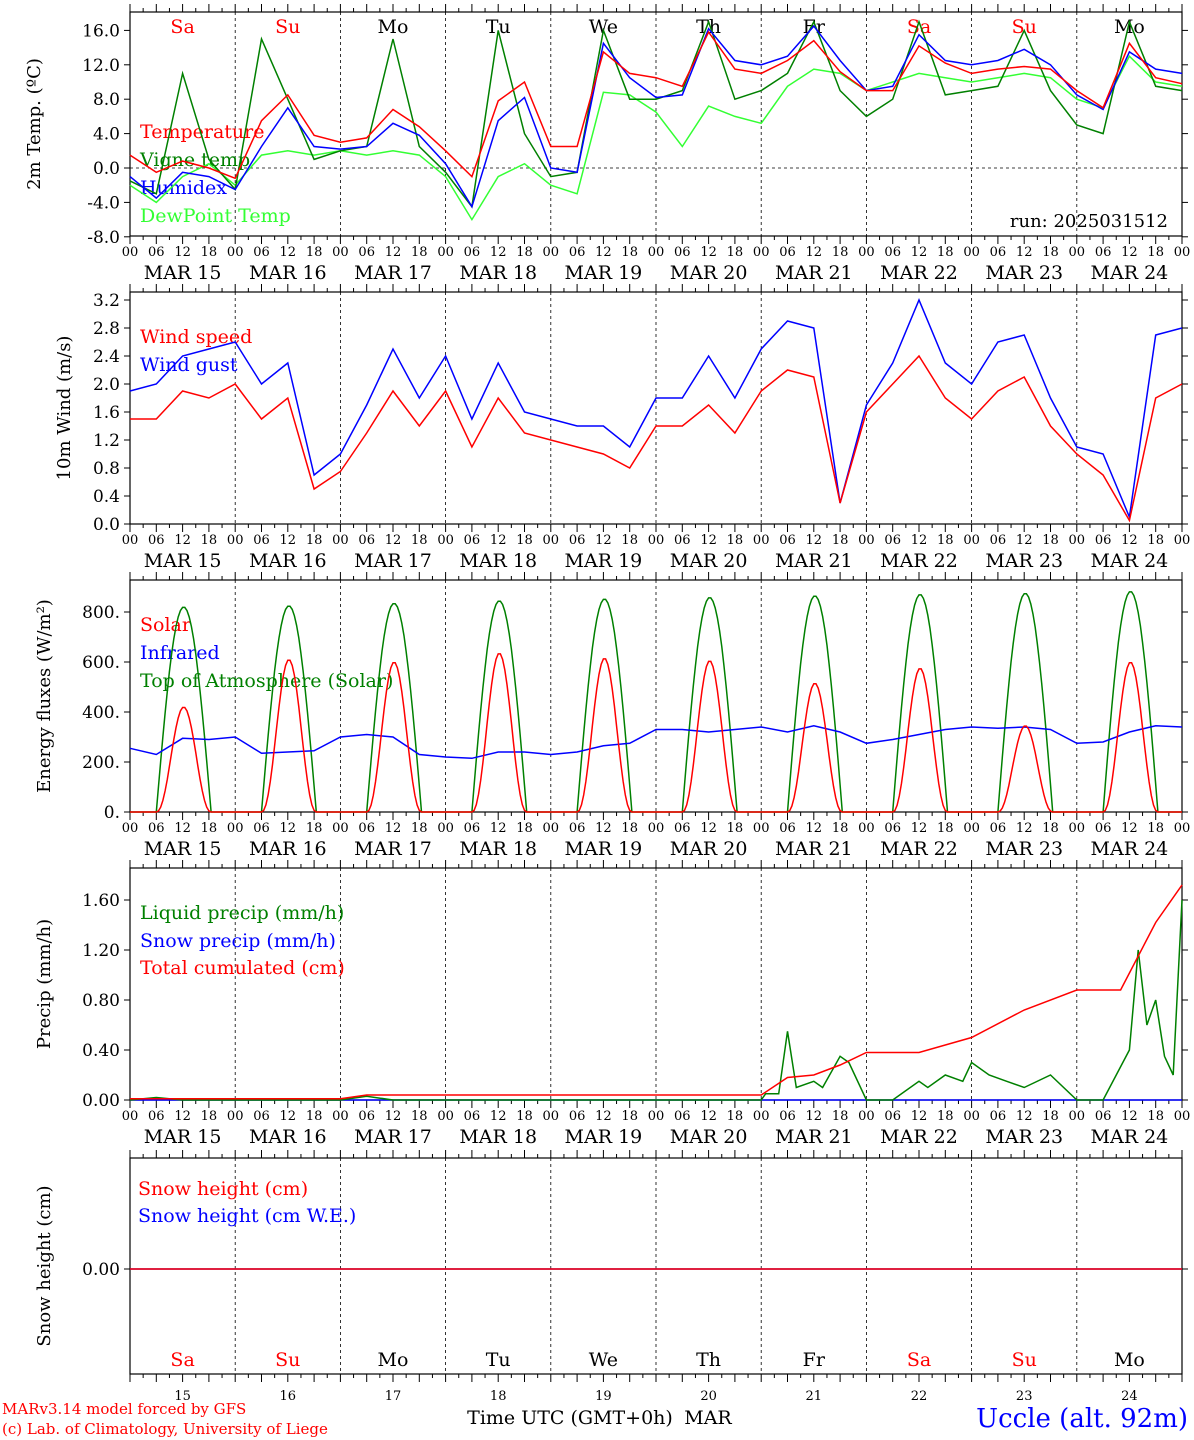  Describe the element at coordinates (814, 273) in the screenshot. I see `date-label: MAR 21` at that location.